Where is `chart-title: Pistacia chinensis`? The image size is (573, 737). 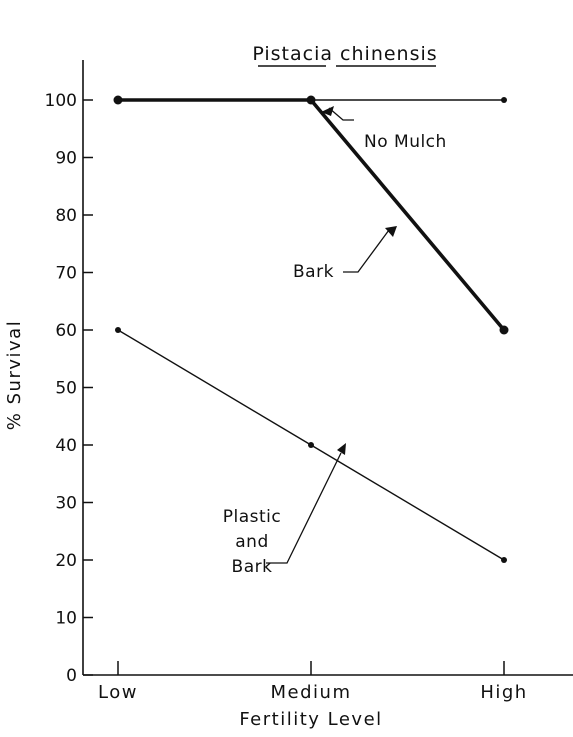 chart-title: Pistacia chinensis is located at coordinates (344, 54).